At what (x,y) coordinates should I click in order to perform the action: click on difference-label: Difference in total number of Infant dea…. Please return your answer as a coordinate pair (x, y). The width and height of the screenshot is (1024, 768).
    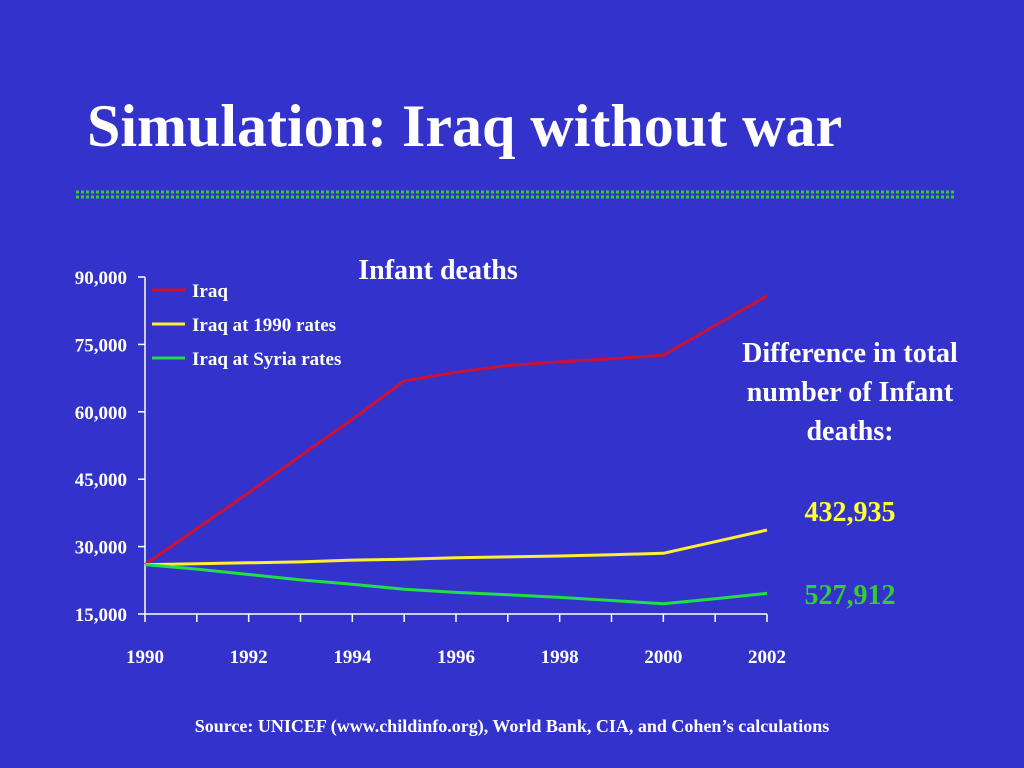
    Looking at the image, I should click on (850, 392).